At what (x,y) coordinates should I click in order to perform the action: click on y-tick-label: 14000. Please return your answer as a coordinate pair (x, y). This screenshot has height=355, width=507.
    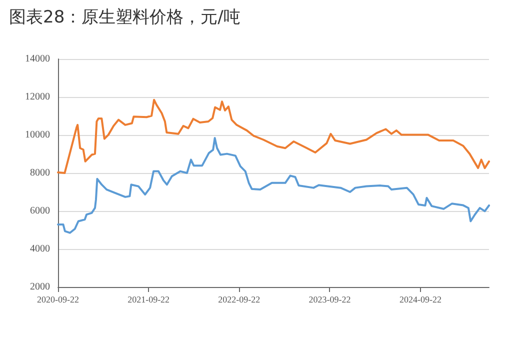
    Looking at the image, I should click on (37, 59).